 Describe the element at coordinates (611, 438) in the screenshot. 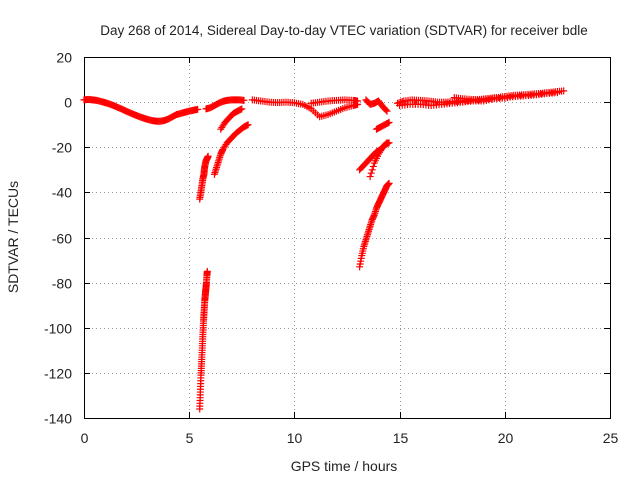

I see `x-tick-label: 25` at that location.